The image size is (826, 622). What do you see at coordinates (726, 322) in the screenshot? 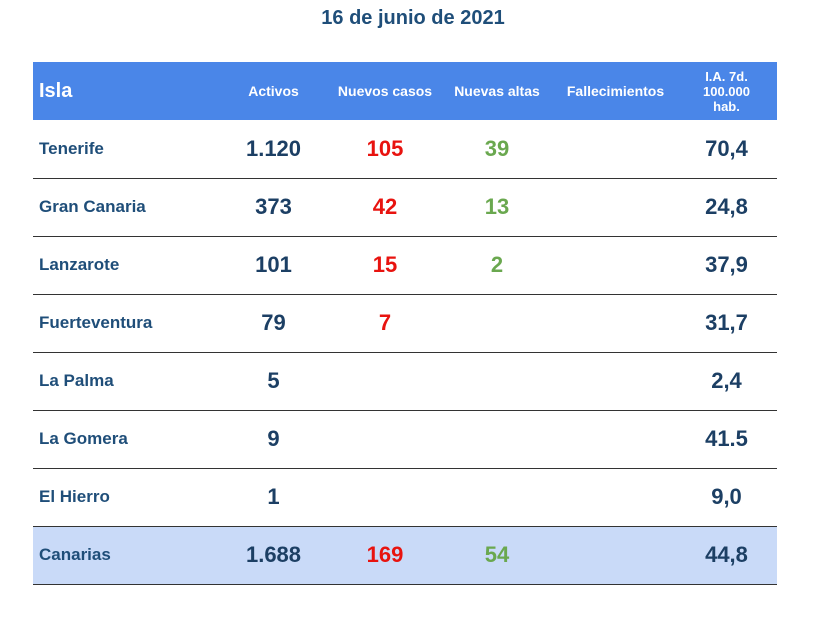
I see `cell-ia: 31,7` at bounding box center [726, 322].